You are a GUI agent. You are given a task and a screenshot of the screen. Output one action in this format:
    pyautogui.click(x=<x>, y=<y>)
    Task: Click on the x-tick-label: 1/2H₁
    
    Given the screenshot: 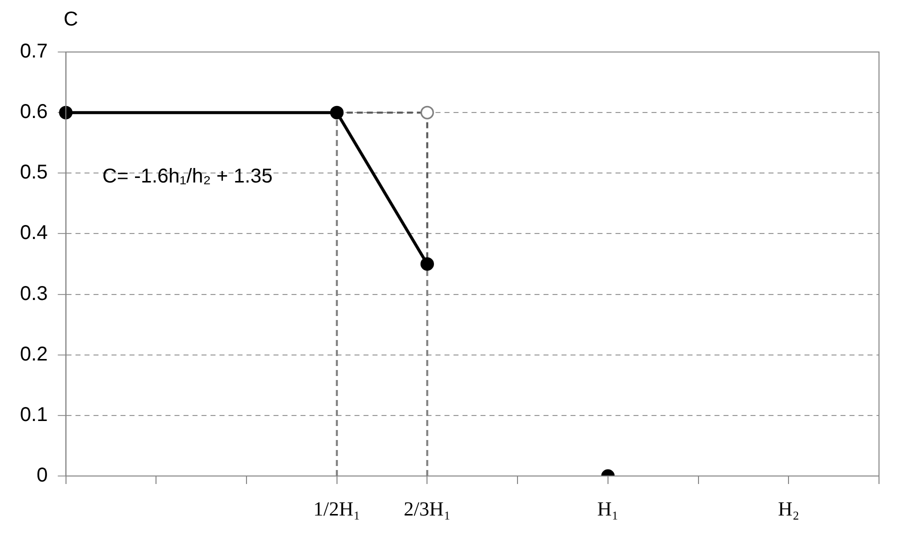 What is the action you would take?
    pyautogui.click(x=336, y=509)
    